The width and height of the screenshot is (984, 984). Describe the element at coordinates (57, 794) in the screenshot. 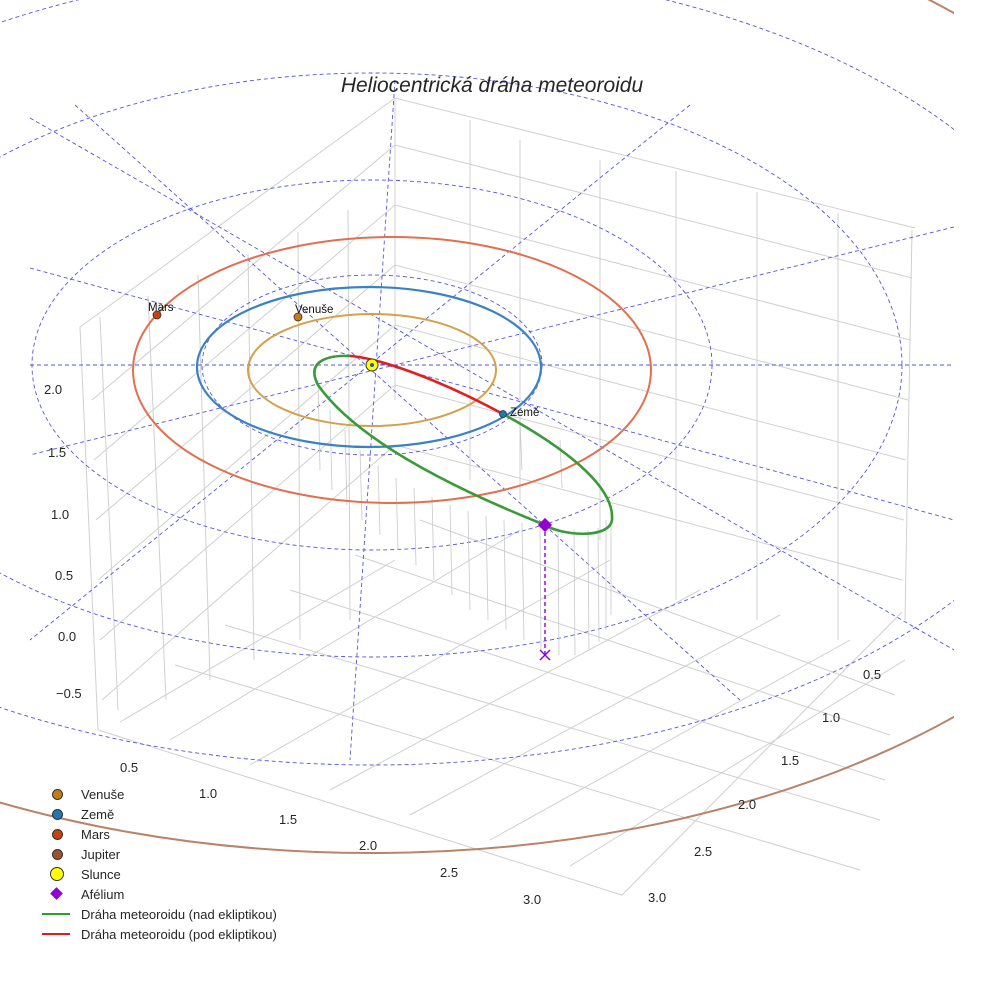

I see `venus-dot-icon` at that location.